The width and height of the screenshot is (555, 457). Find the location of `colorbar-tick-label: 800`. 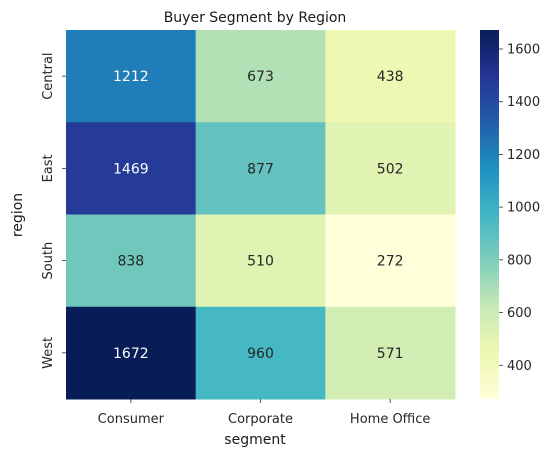

colorbar-tick-label: 800 is located at coordinates (519, 260).